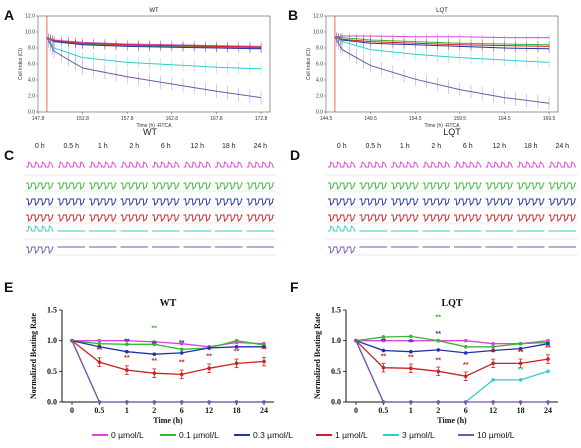 The height and width of the screenshot is (448, 581). Describe the element at coordinates (370, 119) in the screenshot. I see `x-tick-label: 149.5` at that location.